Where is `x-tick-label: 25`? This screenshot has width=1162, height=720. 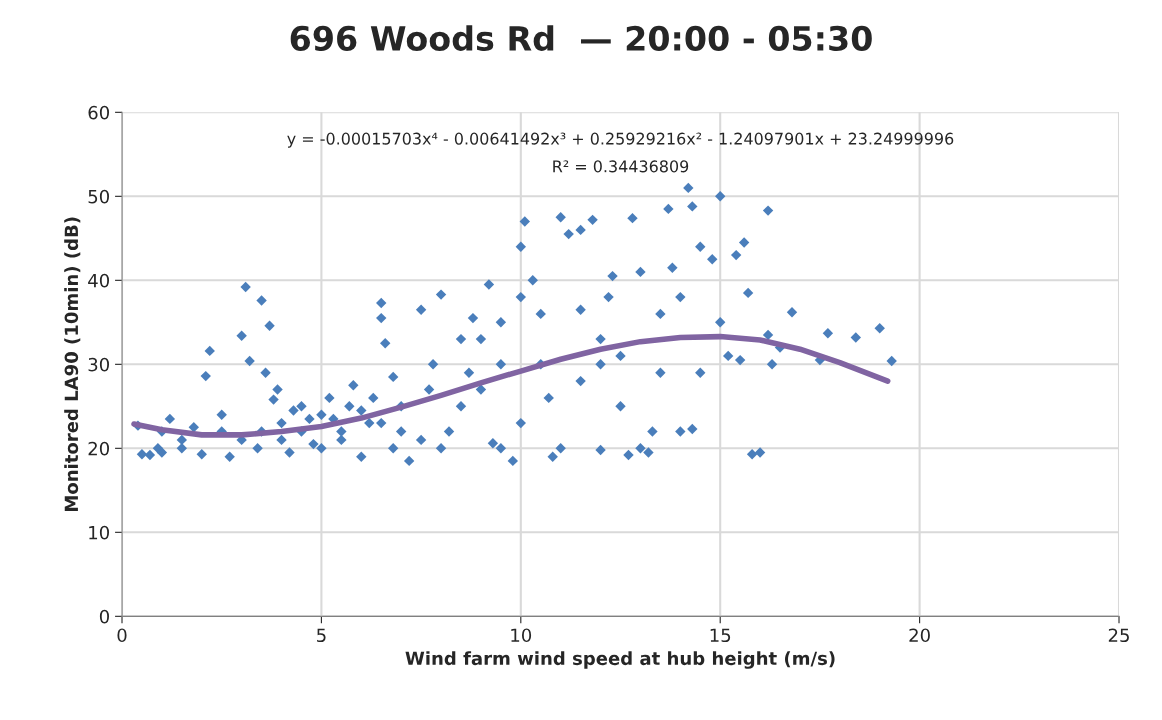 x-tick-label: 25 is located at coordinates (1118, 635).